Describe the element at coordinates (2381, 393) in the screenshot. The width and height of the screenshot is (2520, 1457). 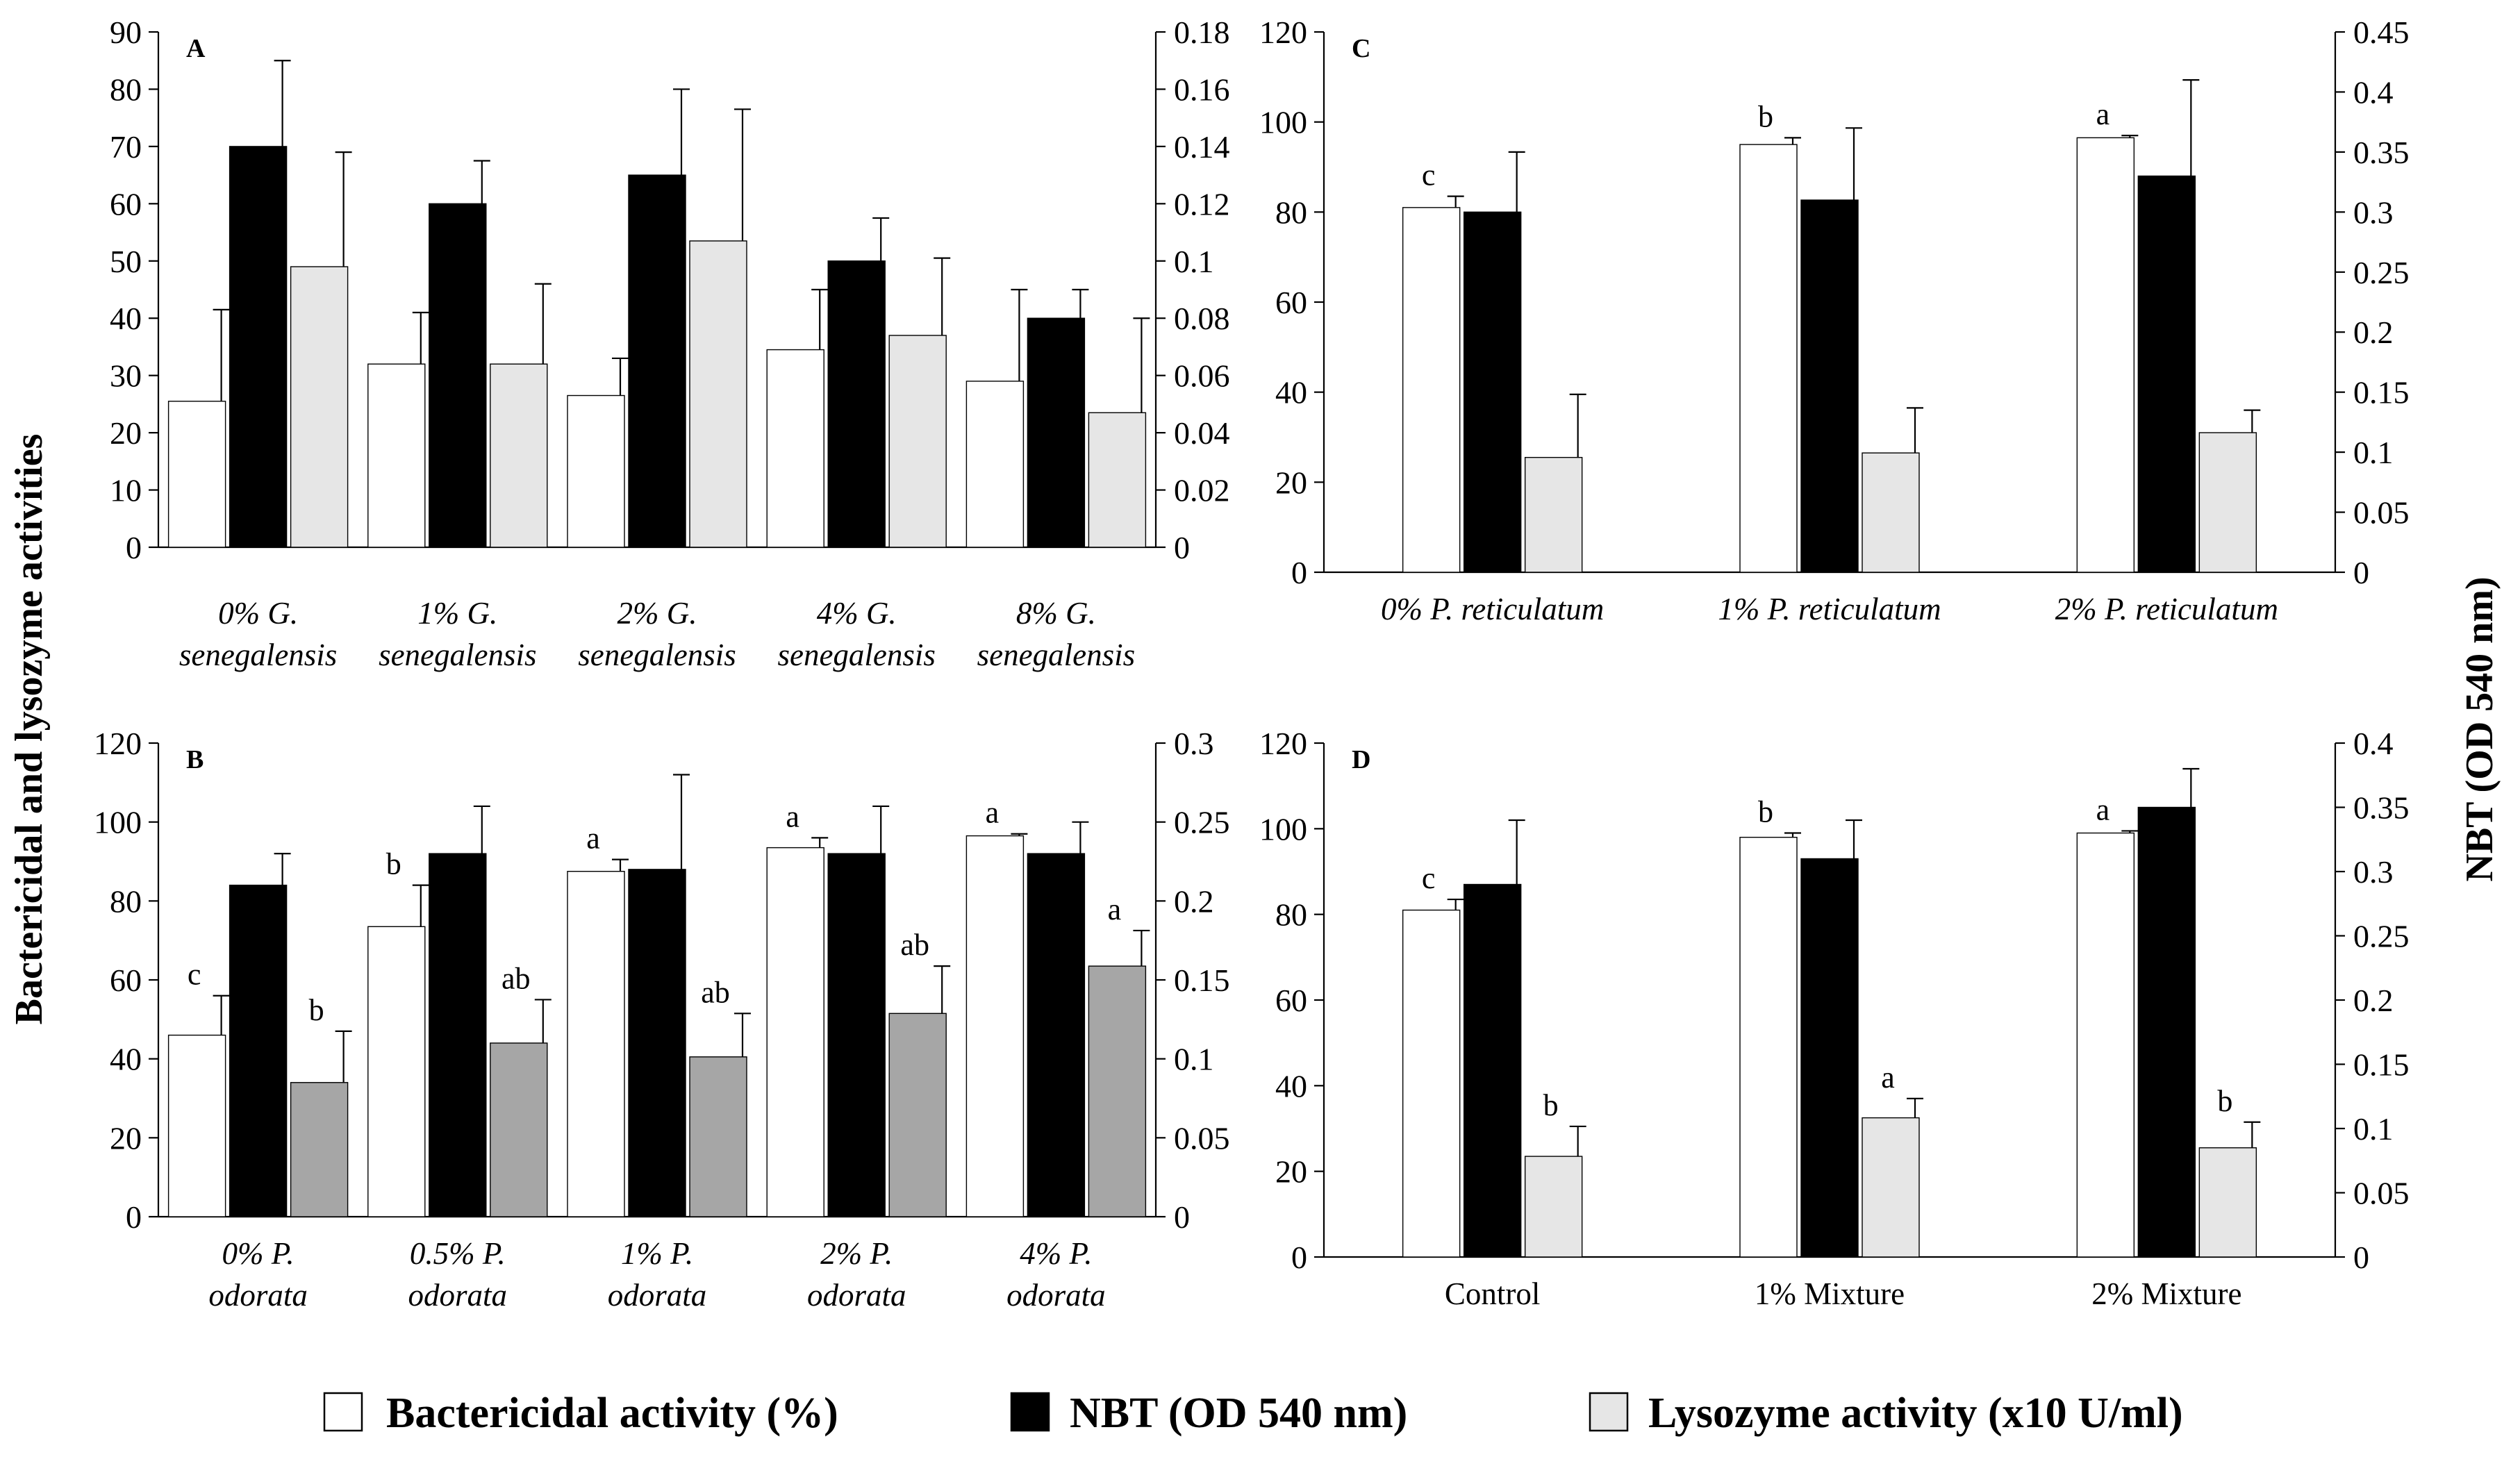
I see `right-tick-label: 0.15` at that location.